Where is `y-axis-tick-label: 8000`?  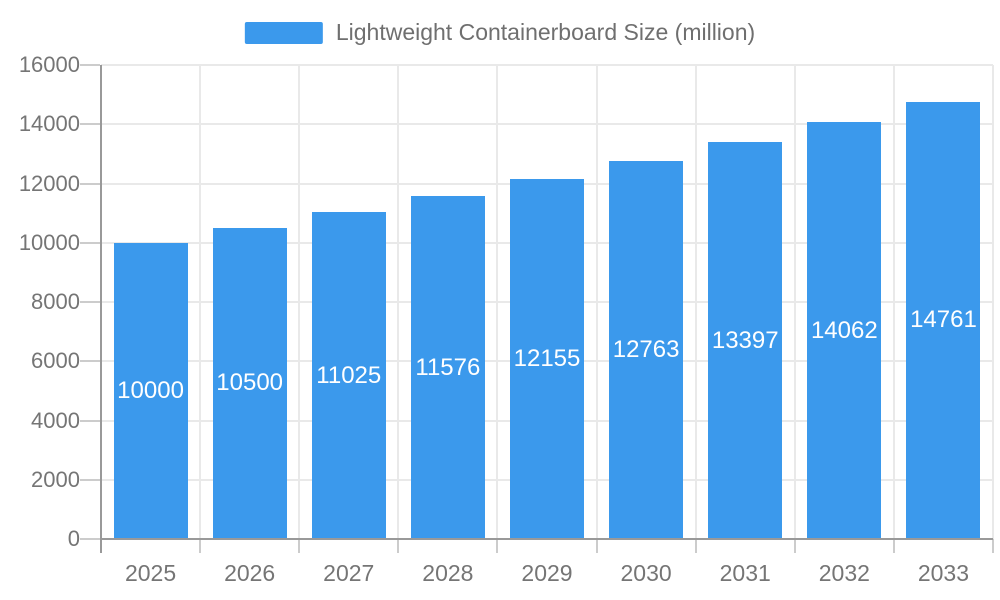
y-axis-tick-label: 8000 is located at coordinates (55, 301).